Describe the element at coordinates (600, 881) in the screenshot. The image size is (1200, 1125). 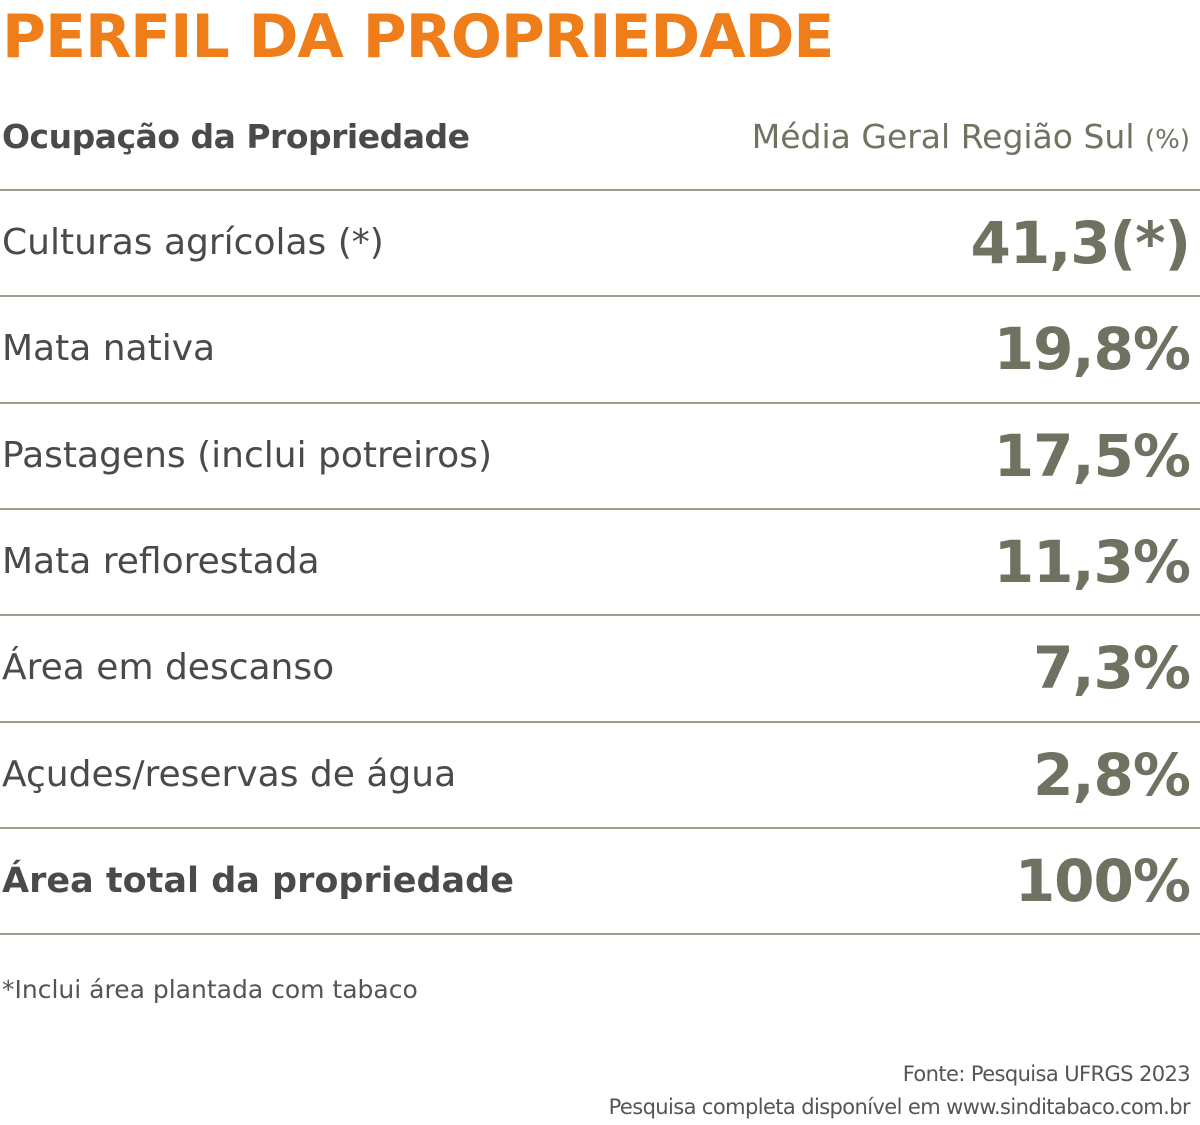
I see `table-row: Área total da propriedade 100%` at that location.